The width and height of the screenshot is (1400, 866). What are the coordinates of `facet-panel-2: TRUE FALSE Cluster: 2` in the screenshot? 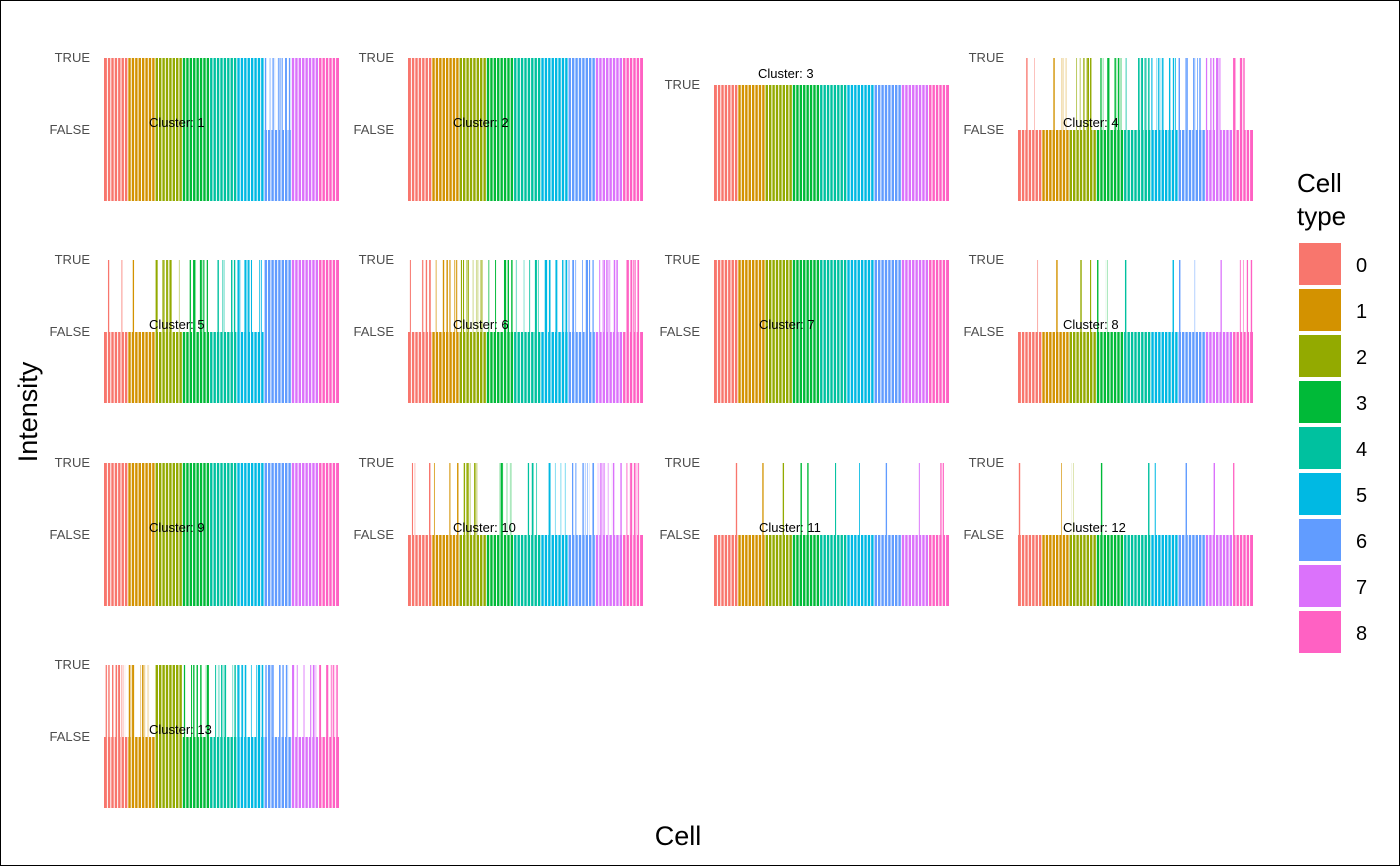 It's located at (498, 125).